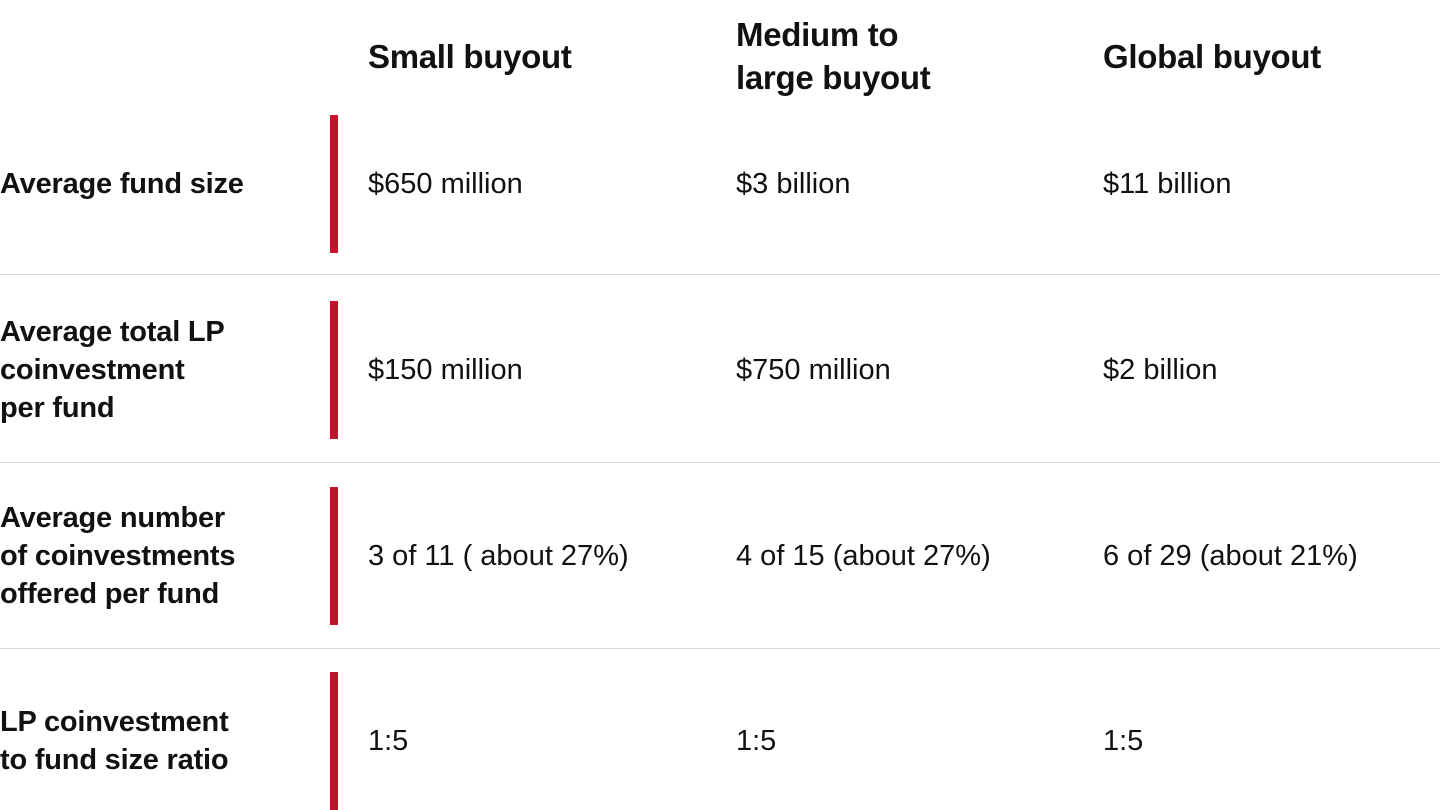 The width and height of the screenshot is (1440, 810). Describe the element at coordinates (114, 741) in the screenshot. I see `row-label: LP coinvestment to fund size ratio` at that location.